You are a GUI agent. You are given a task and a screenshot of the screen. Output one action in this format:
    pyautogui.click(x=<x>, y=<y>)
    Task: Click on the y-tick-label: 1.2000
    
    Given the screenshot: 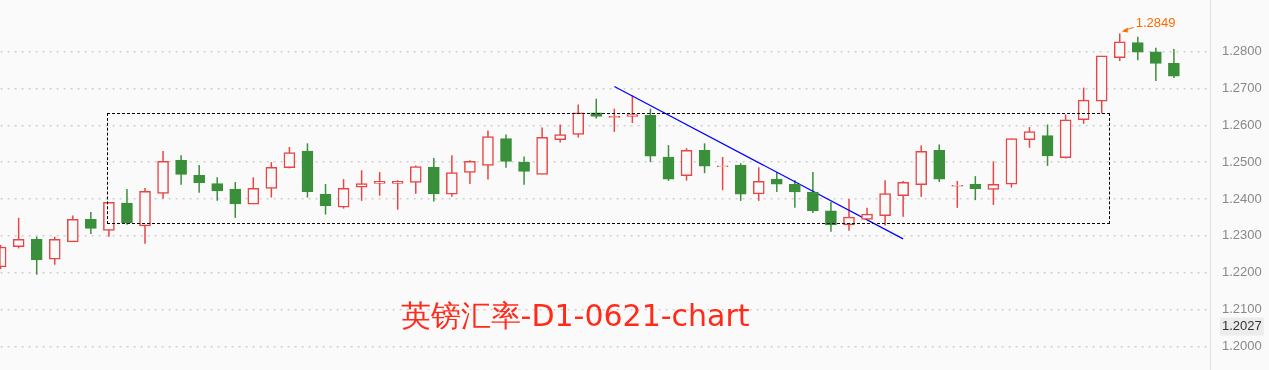 What is the action you would take?
    pyautogui.click(x=1242, y=346)
    